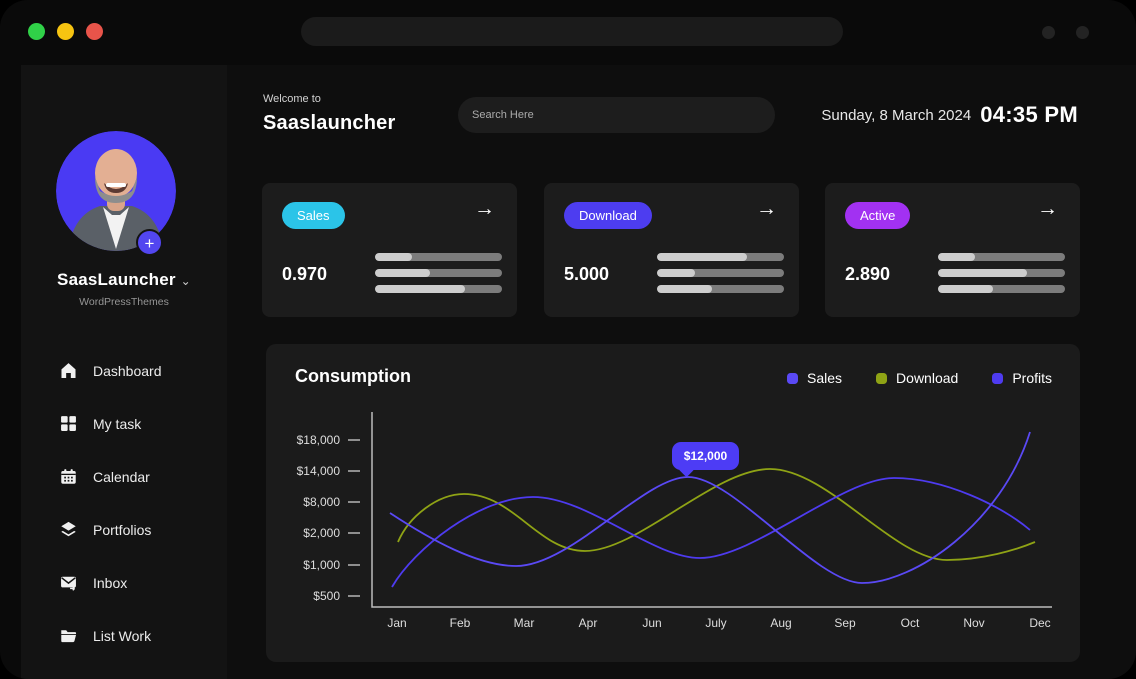 The image size is (1136, 679). I want to click on x-axis-label: Sep, so click(845, 623).